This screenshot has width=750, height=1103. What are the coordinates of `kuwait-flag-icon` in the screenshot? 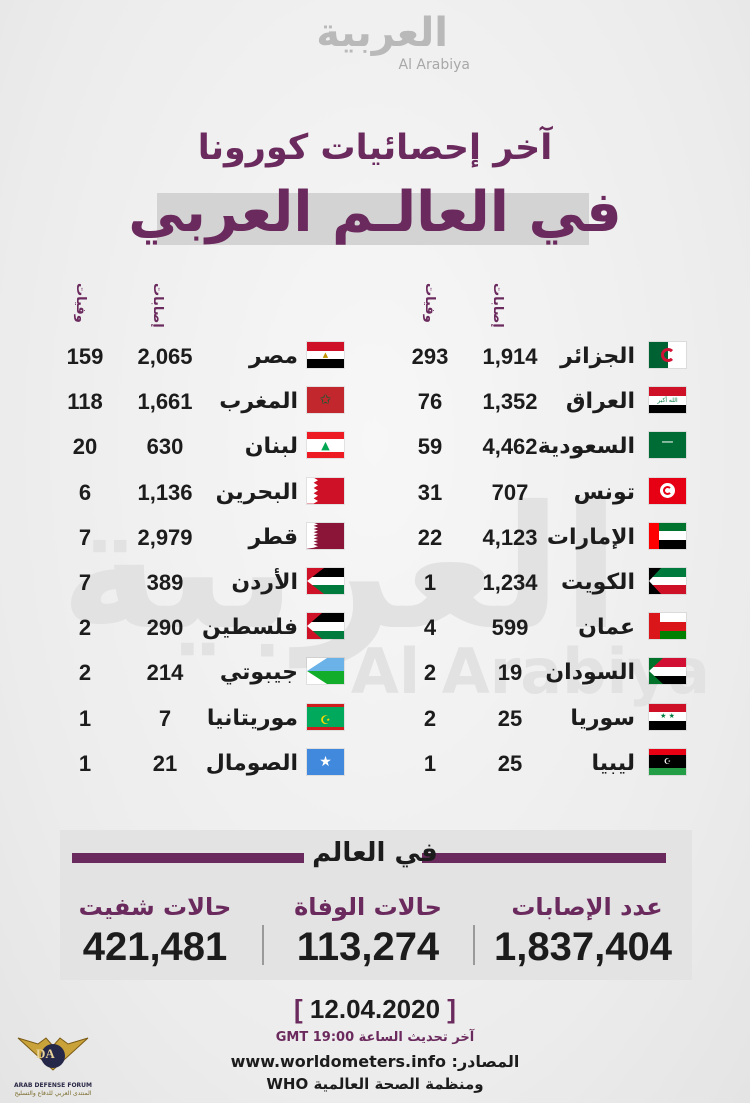 It's located at (667, 581).